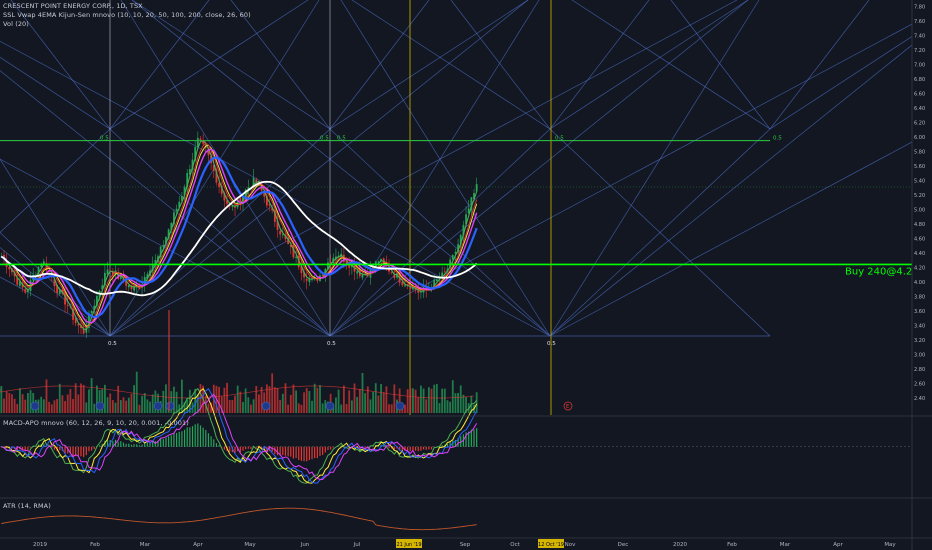 The width and height of the screenshot is (932, 550). Describe the element at coordinates (27, 506) in the screenshot. I see `atr-legend: ATR (14, RMA)` at that location.